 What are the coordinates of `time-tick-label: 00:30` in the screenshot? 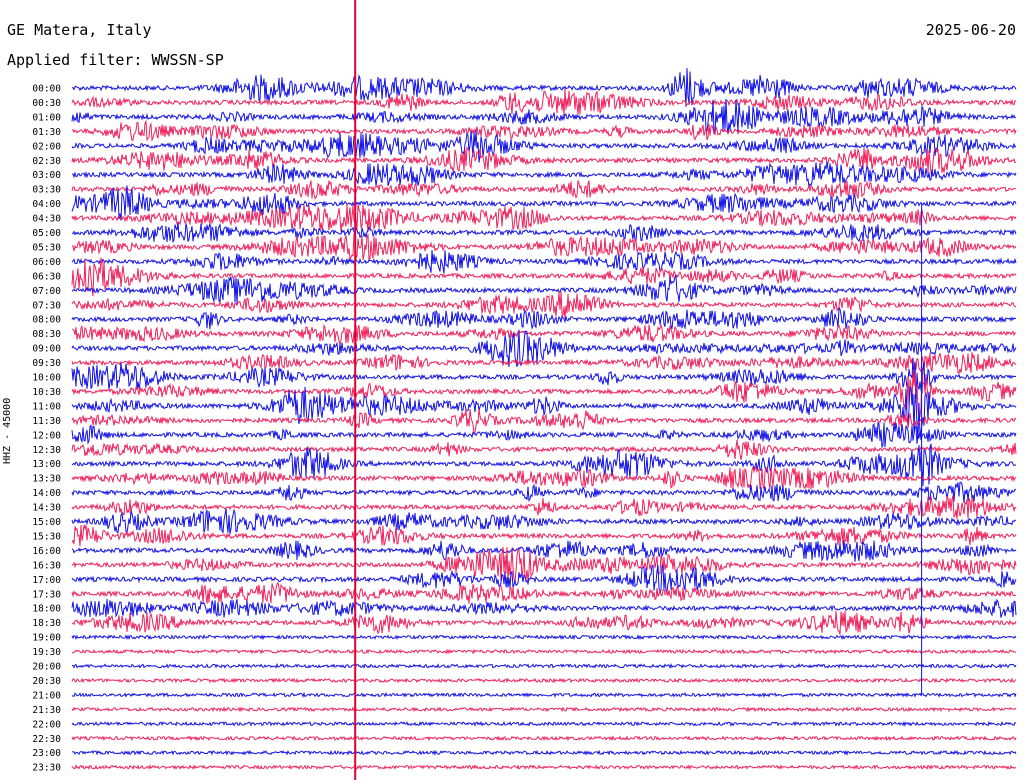 It's located at (46, 103).